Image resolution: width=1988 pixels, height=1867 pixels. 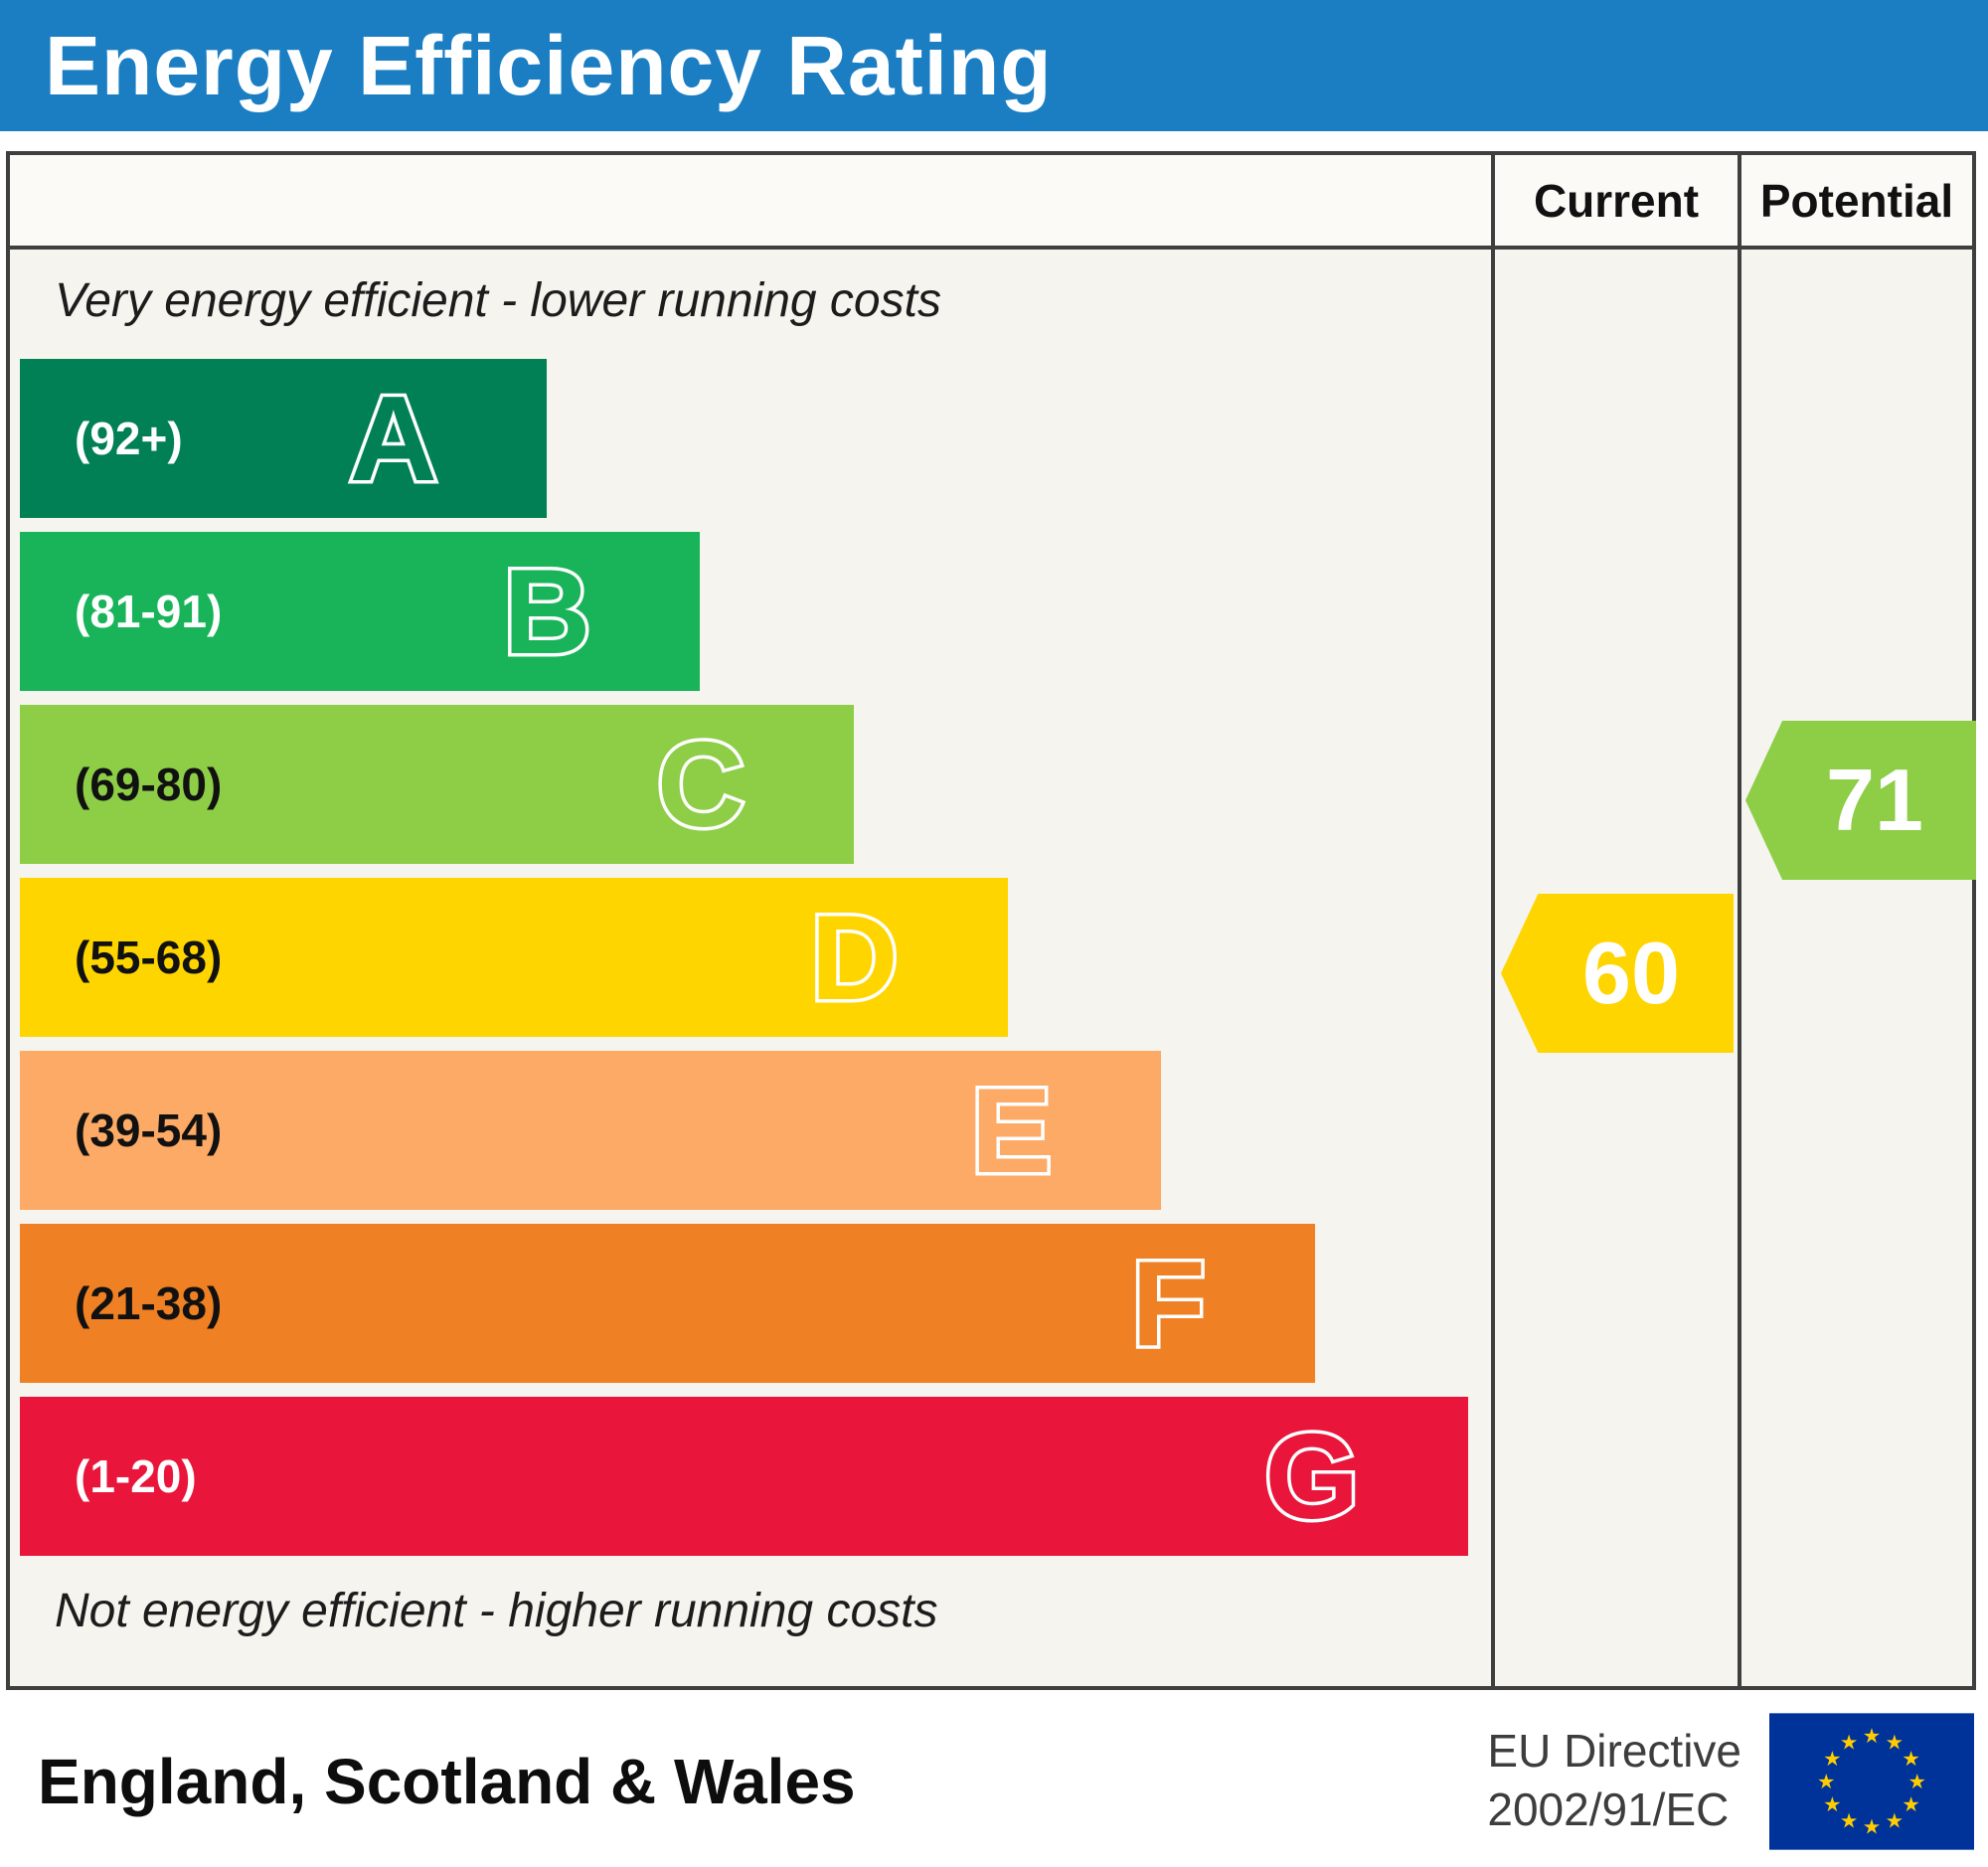 I want to click on eu-directive-label: EU Directive 2002/91/EC, so click(x=1614, y=1781).